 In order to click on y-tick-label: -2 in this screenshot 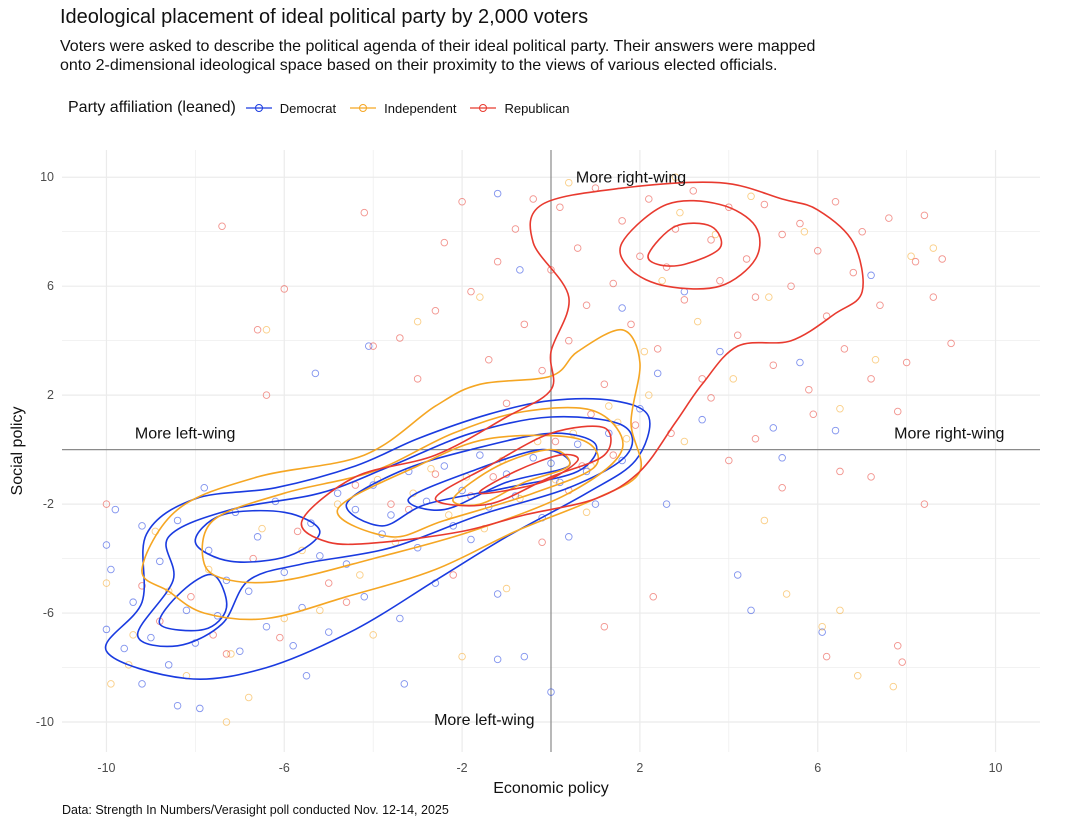, I will do `click(48, 504)`.